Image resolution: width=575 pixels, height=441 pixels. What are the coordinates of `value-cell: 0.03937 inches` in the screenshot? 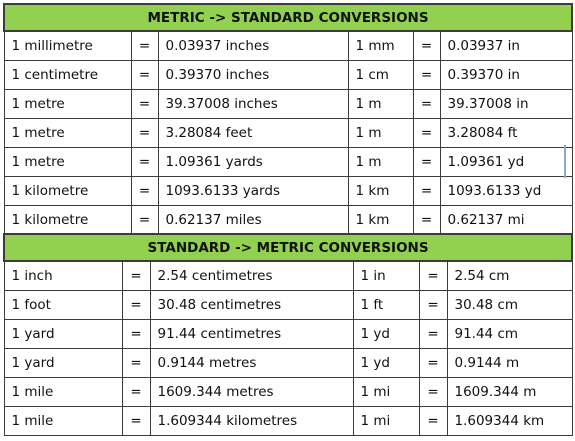 It's located at (253, 45).